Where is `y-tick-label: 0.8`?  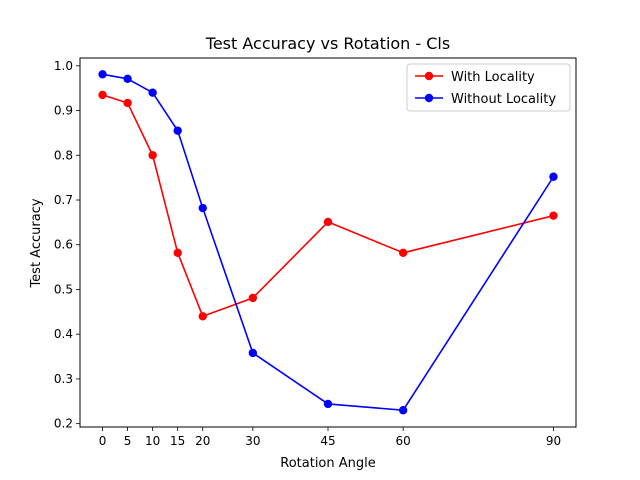
y-tick-label: 0.8 is located at coordinates (63, 155).